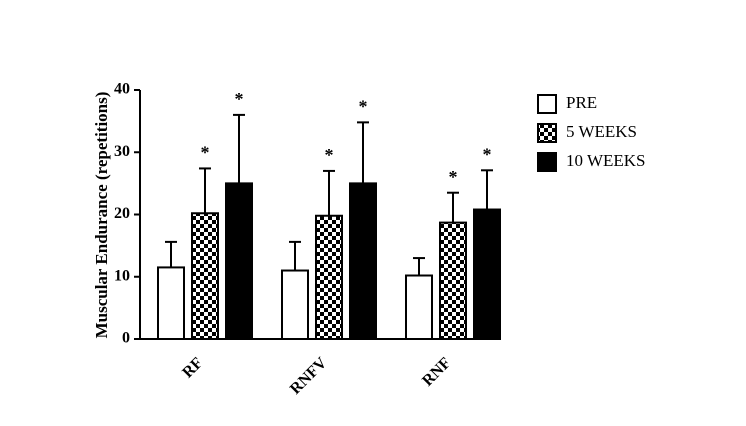 Image resolution: width=746 pixels, height=426 pixels. I want to click on y-tick-label: 40, so click(122, 89).